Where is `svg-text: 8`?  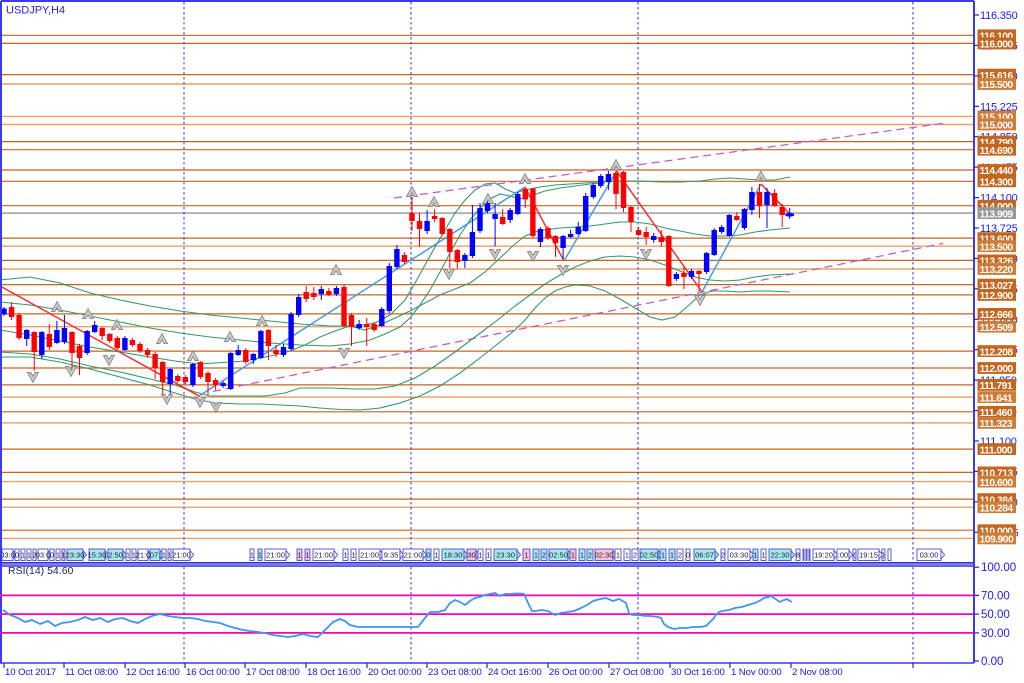 svg-text: 8 is located at coordinates (798, 554).